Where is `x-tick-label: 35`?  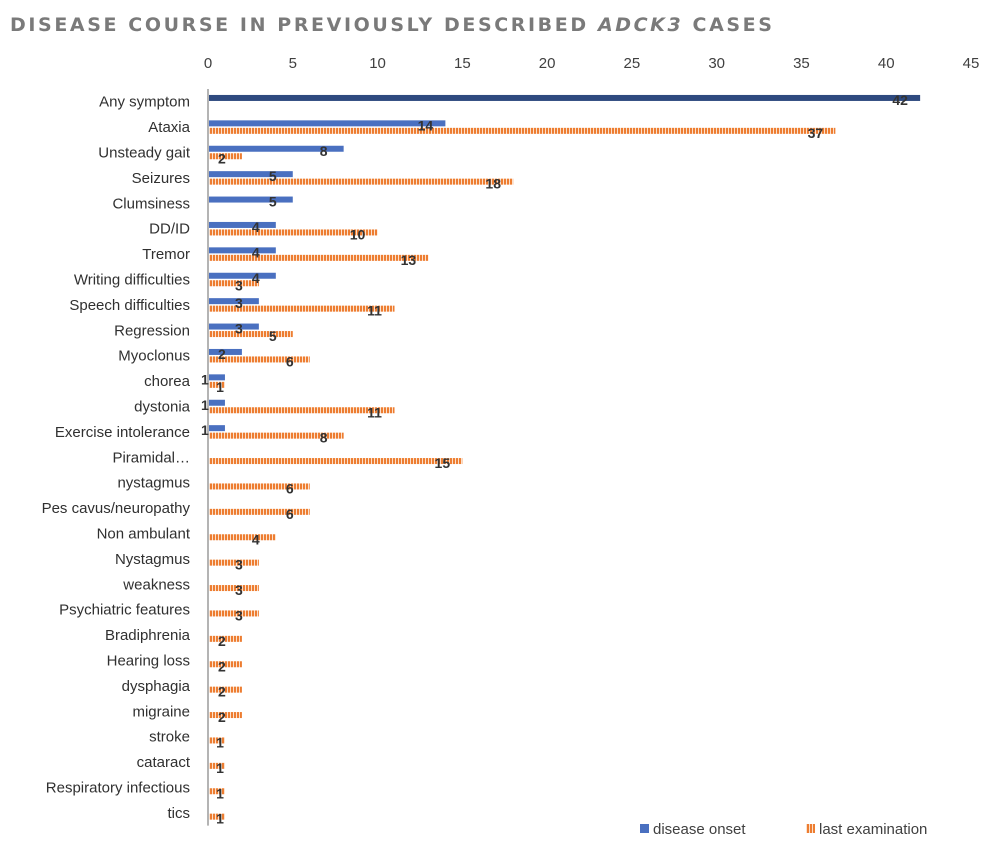
x-tick-label: 35 is located at coordinates (801, 63).